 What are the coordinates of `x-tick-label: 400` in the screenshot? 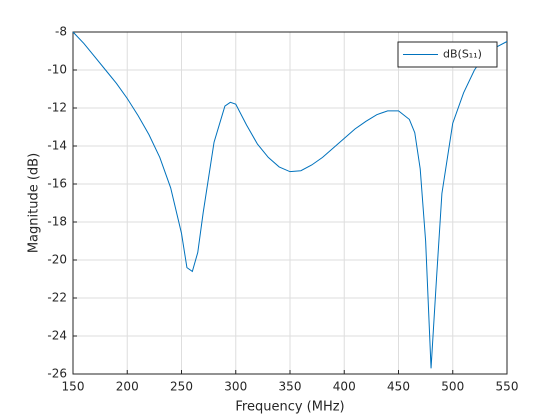 It's located at (344, 387).